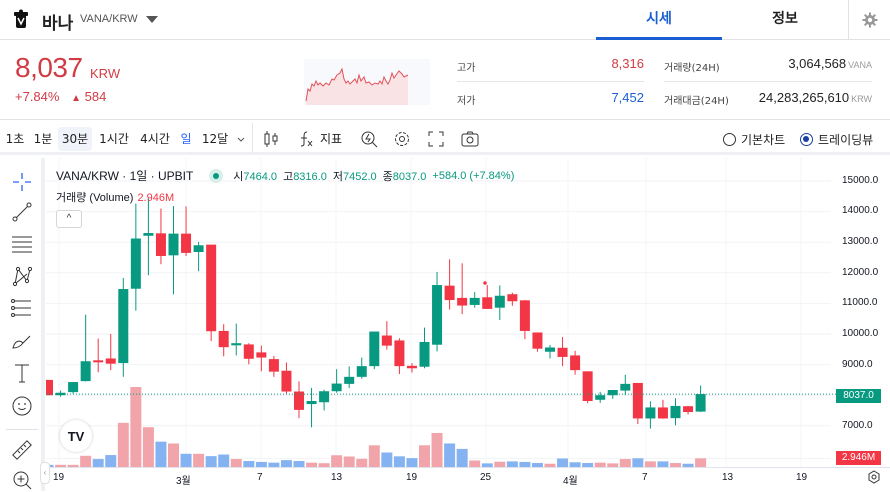 The height and width of the screenshot is (492, 890). What do you see at coordinates (305, 176) in the screenshot?
I see `ohlc-high: 고8316.0` at bounding box center [305, 176].